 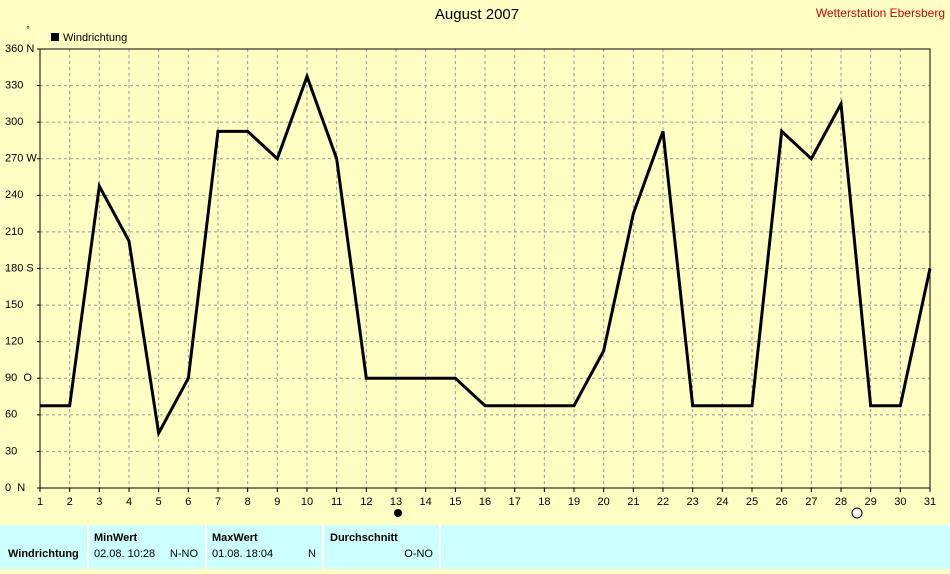 What do you see at coordinates (752, 502) in the screenshot?
I see `x-tick-label: 25` at bounding box center [752, 502].